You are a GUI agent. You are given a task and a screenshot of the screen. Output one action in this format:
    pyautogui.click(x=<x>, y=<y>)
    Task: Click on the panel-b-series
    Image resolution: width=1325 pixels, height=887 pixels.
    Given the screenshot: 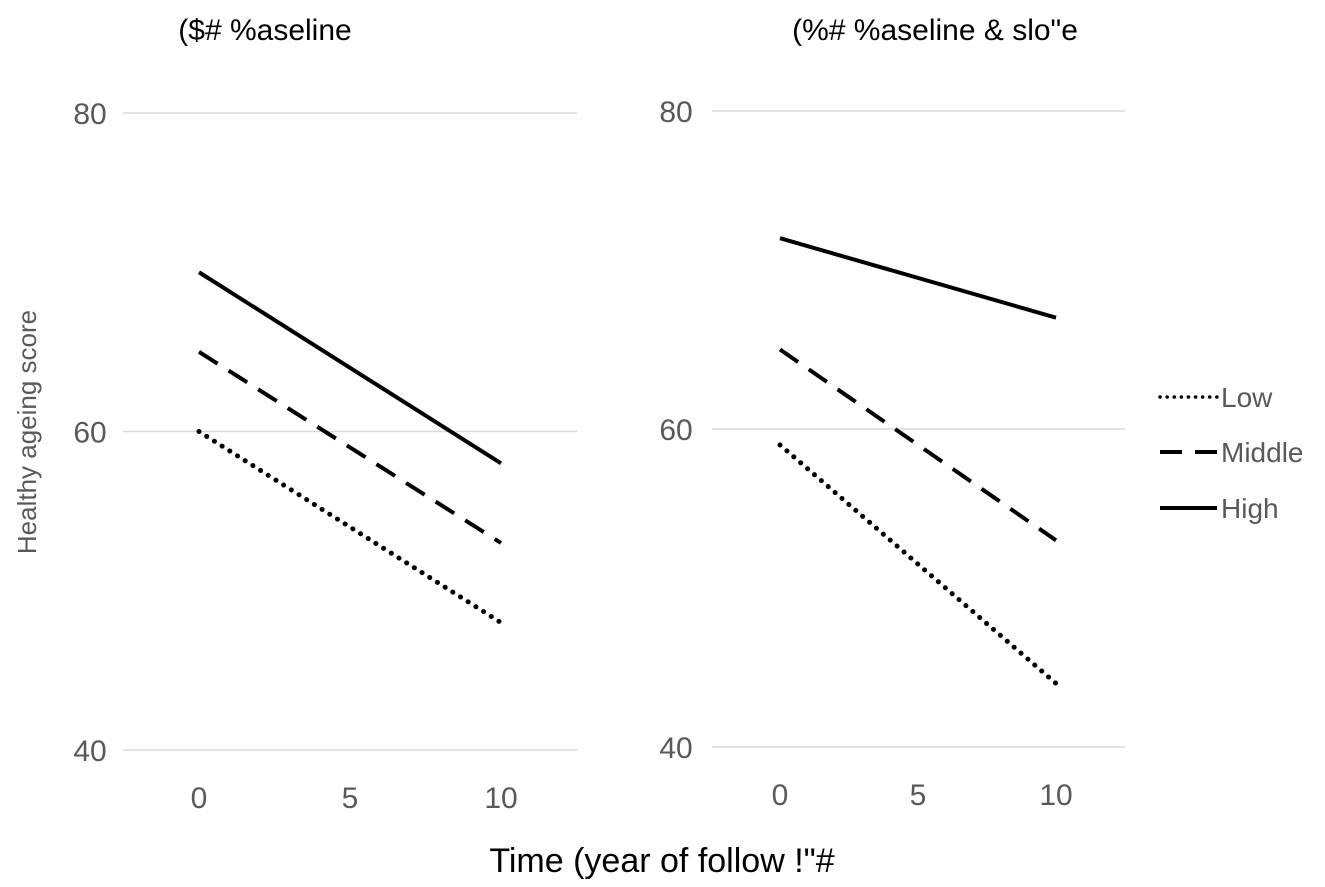 What is the action you would take?
    pyautogui.click(x=918, y=461)
    